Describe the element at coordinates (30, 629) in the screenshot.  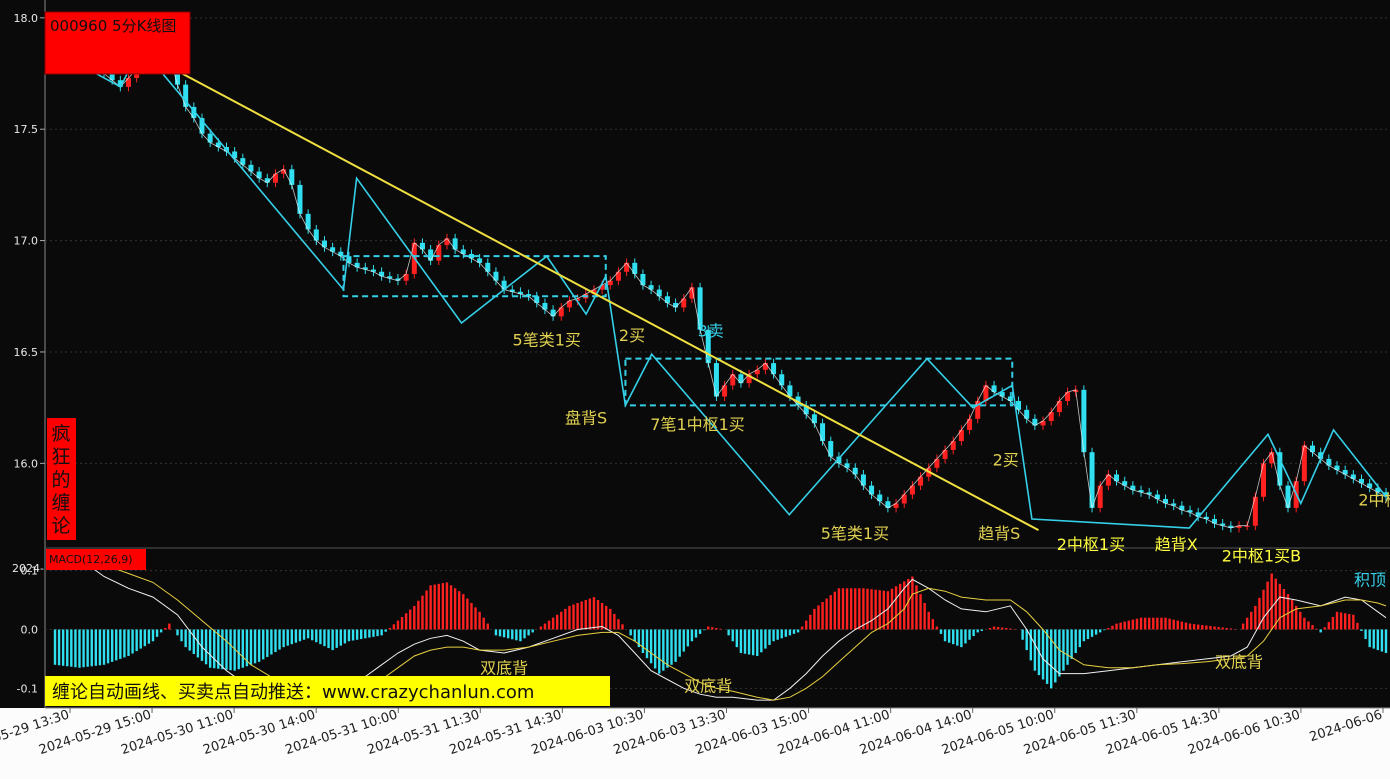
I see `macd-tick-label: 0.0` at that location.